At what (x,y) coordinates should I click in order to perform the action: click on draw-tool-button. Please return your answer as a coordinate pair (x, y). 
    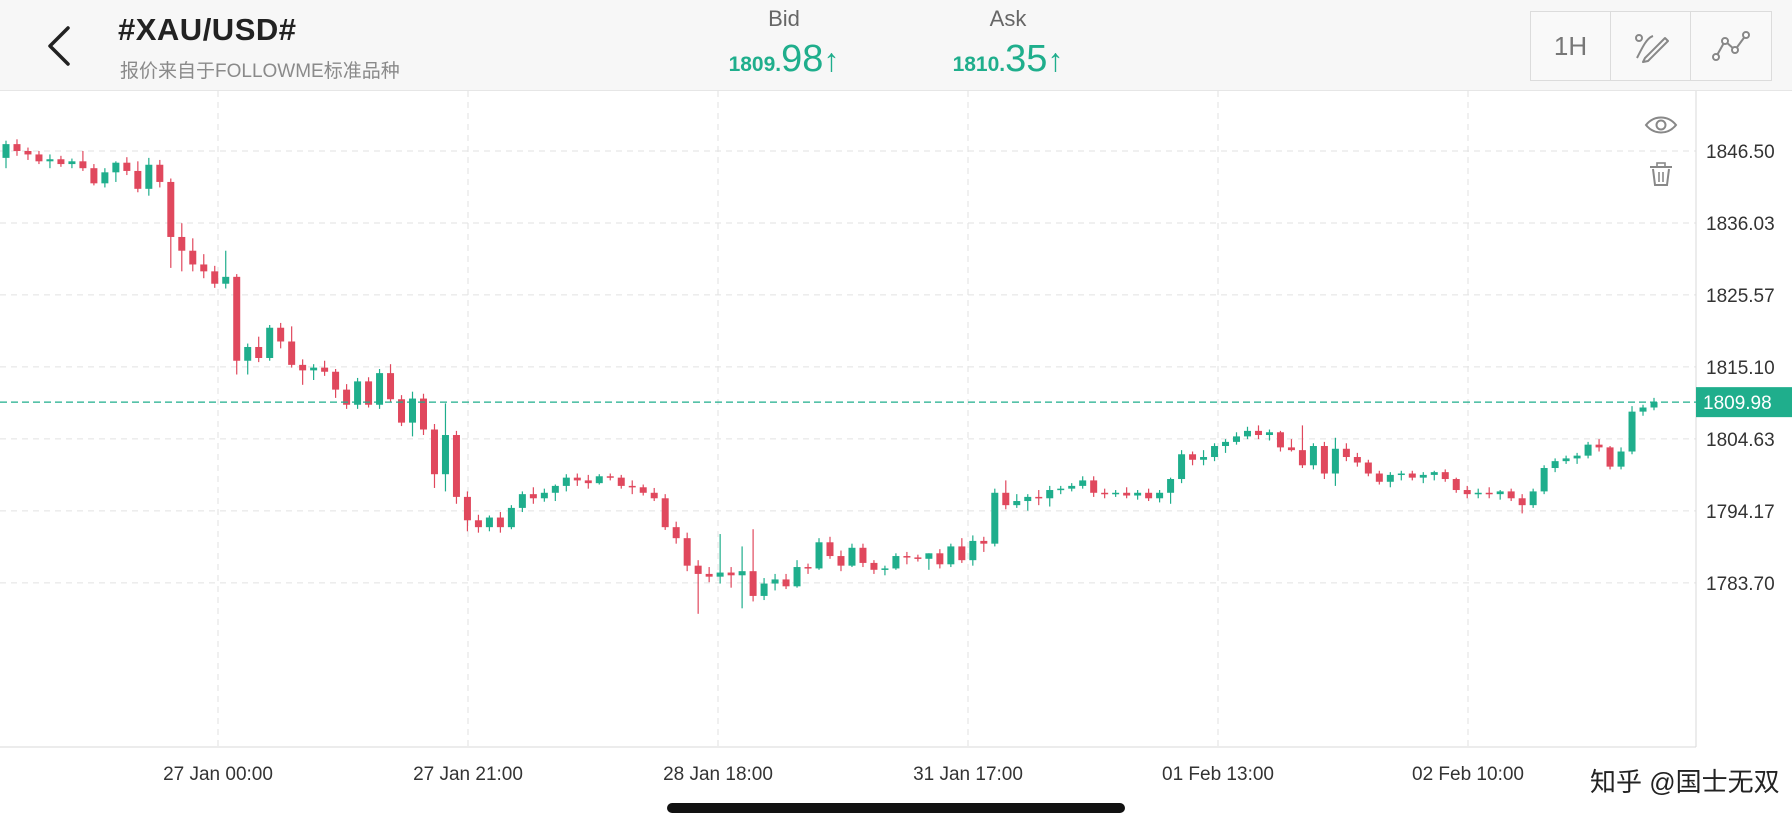
    Looking at the image, I should click on (1651, 46).